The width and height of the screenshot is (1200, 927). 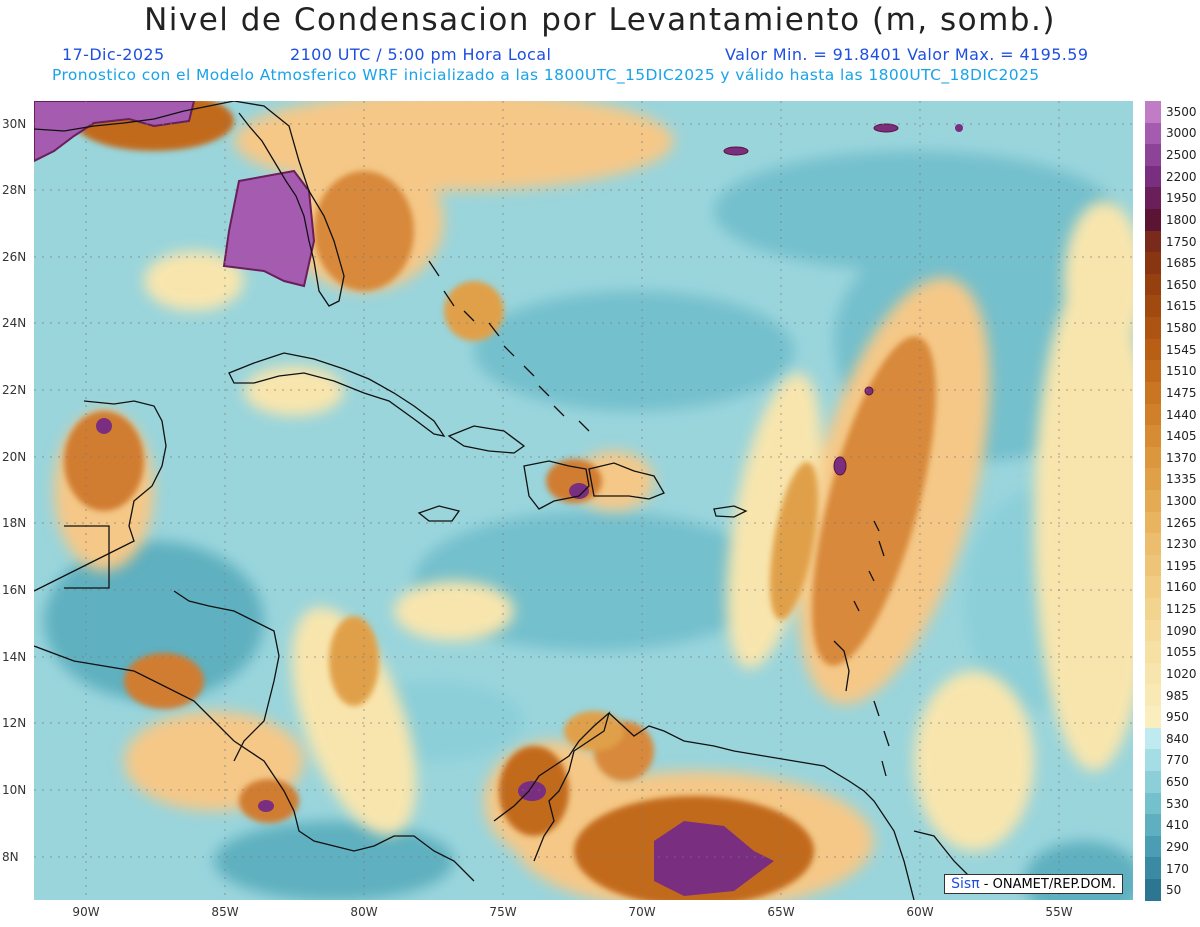 I want to click on colorbar-label: 530, so click(x=1177, y=803).